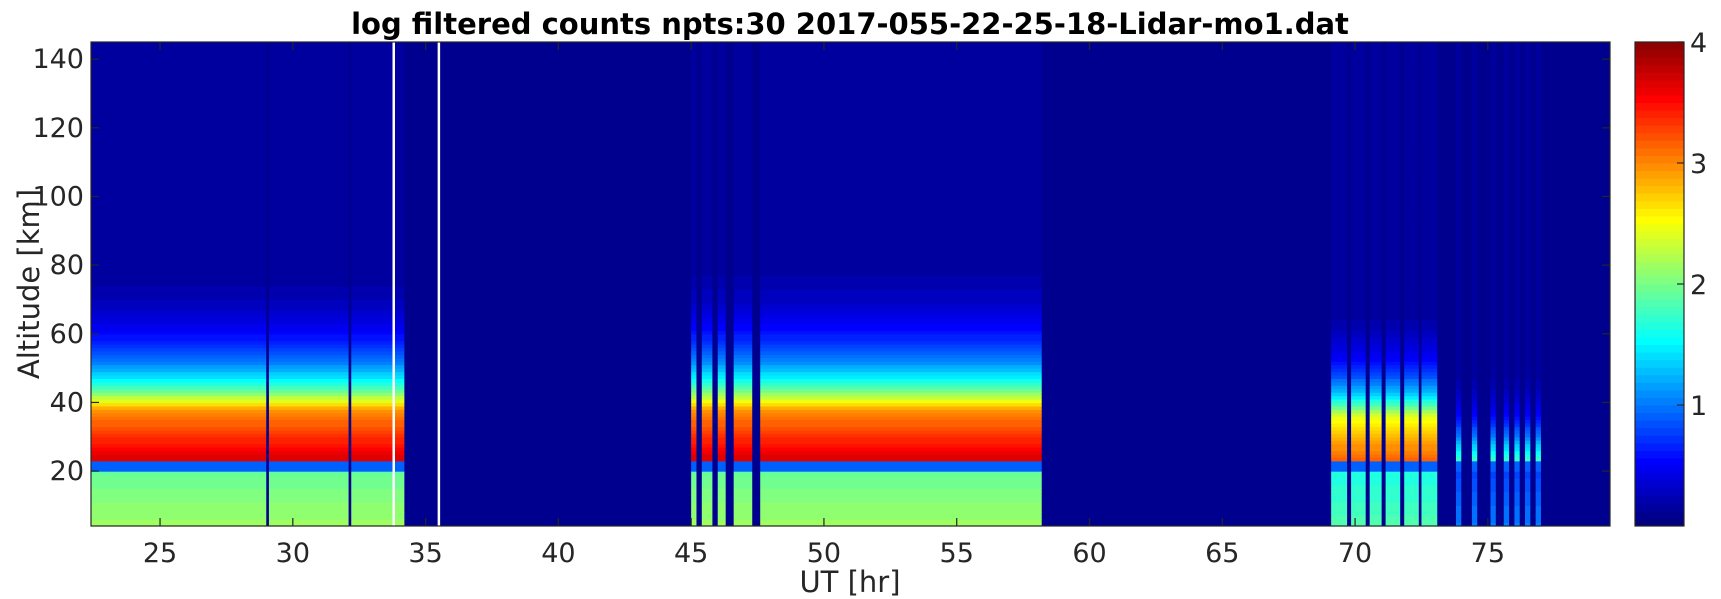 The height and width of the screenshot is (599, 1721). What do you see at coordinates (58, 196) in the screenshot?
I see `y-tick-label: 100` at bounding box center [58, 196].